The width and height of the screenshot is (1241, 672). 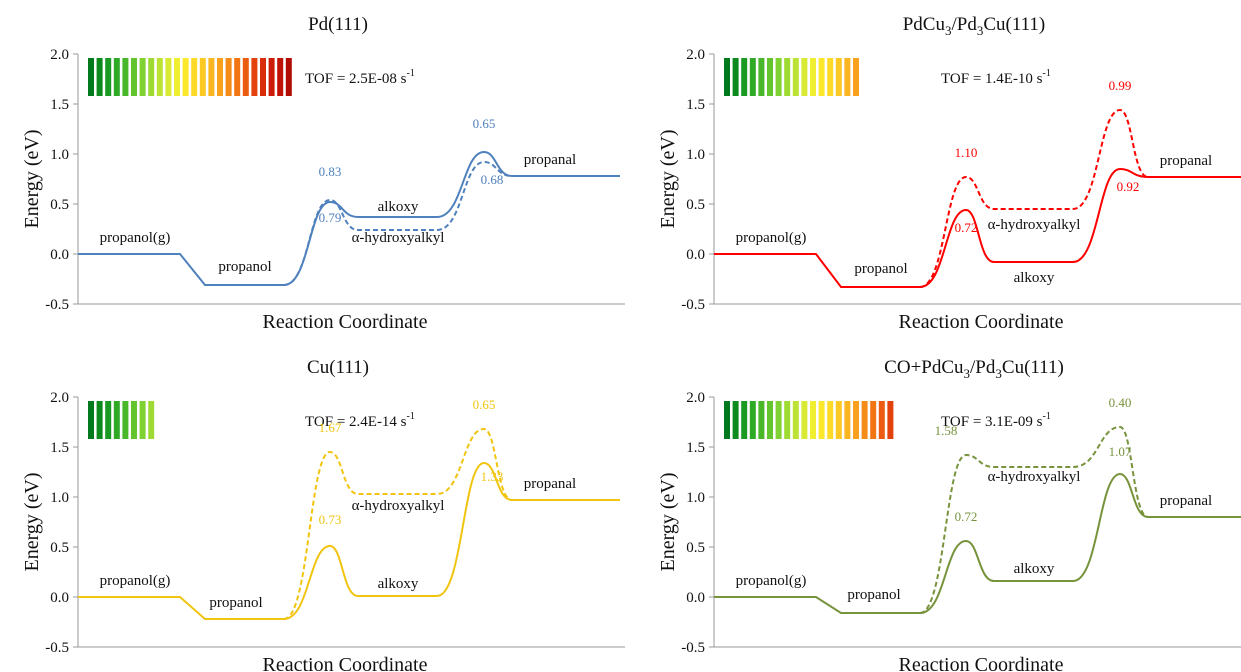 What do you see at coordinates (330, 427) in the screenshot?
I see `barrier-label: 1.67` at bounding box center [330, 427].